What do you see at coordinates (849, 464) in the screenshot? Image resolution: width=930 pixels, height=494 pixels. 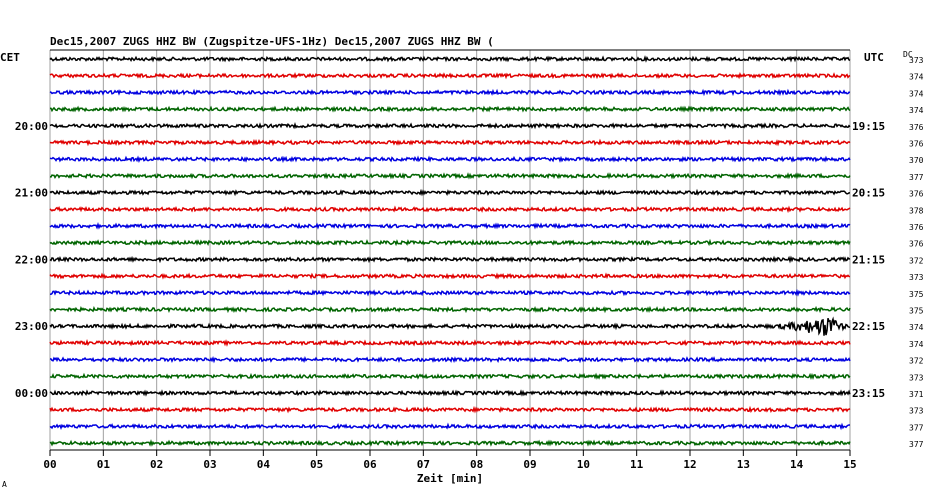 I see `x-tick-label: 15` at bounding box center [849, 464].